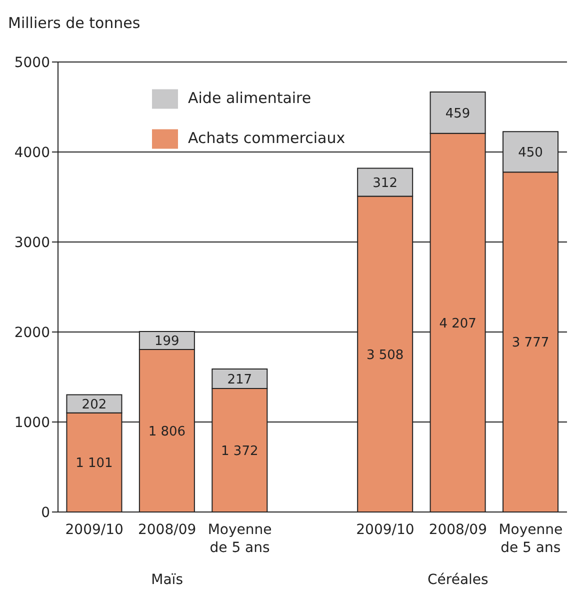  I want to click on legend-label: Aide alimentaire, so click(250, 98).